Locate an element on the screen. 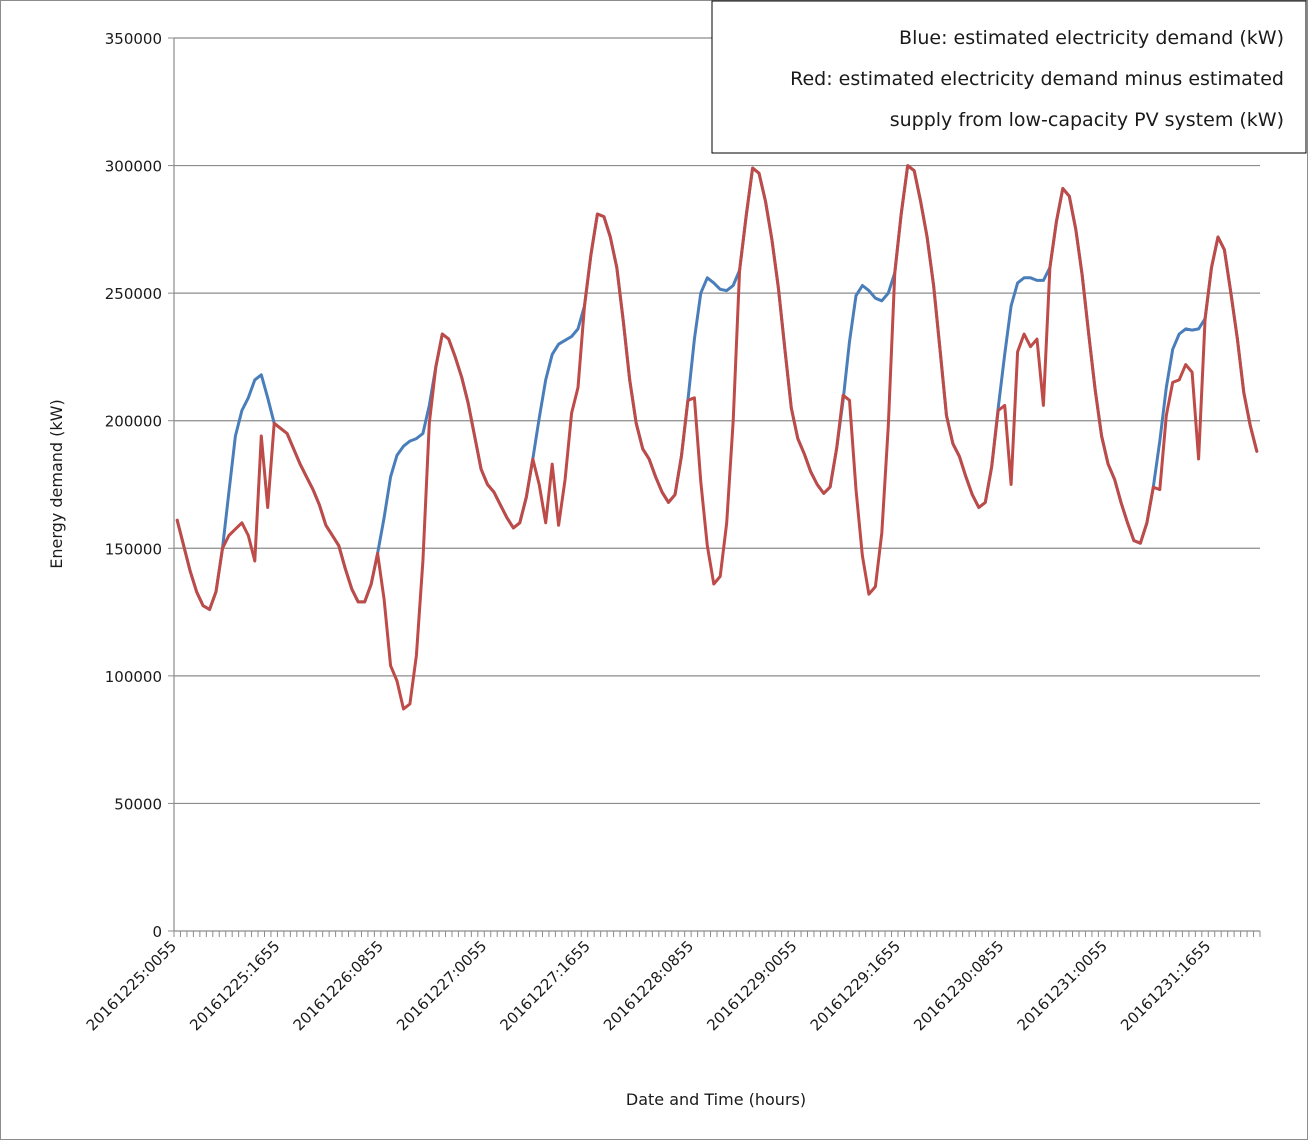  x-tick-label: 20161231:1655 is located at coordinates (1165, 985).